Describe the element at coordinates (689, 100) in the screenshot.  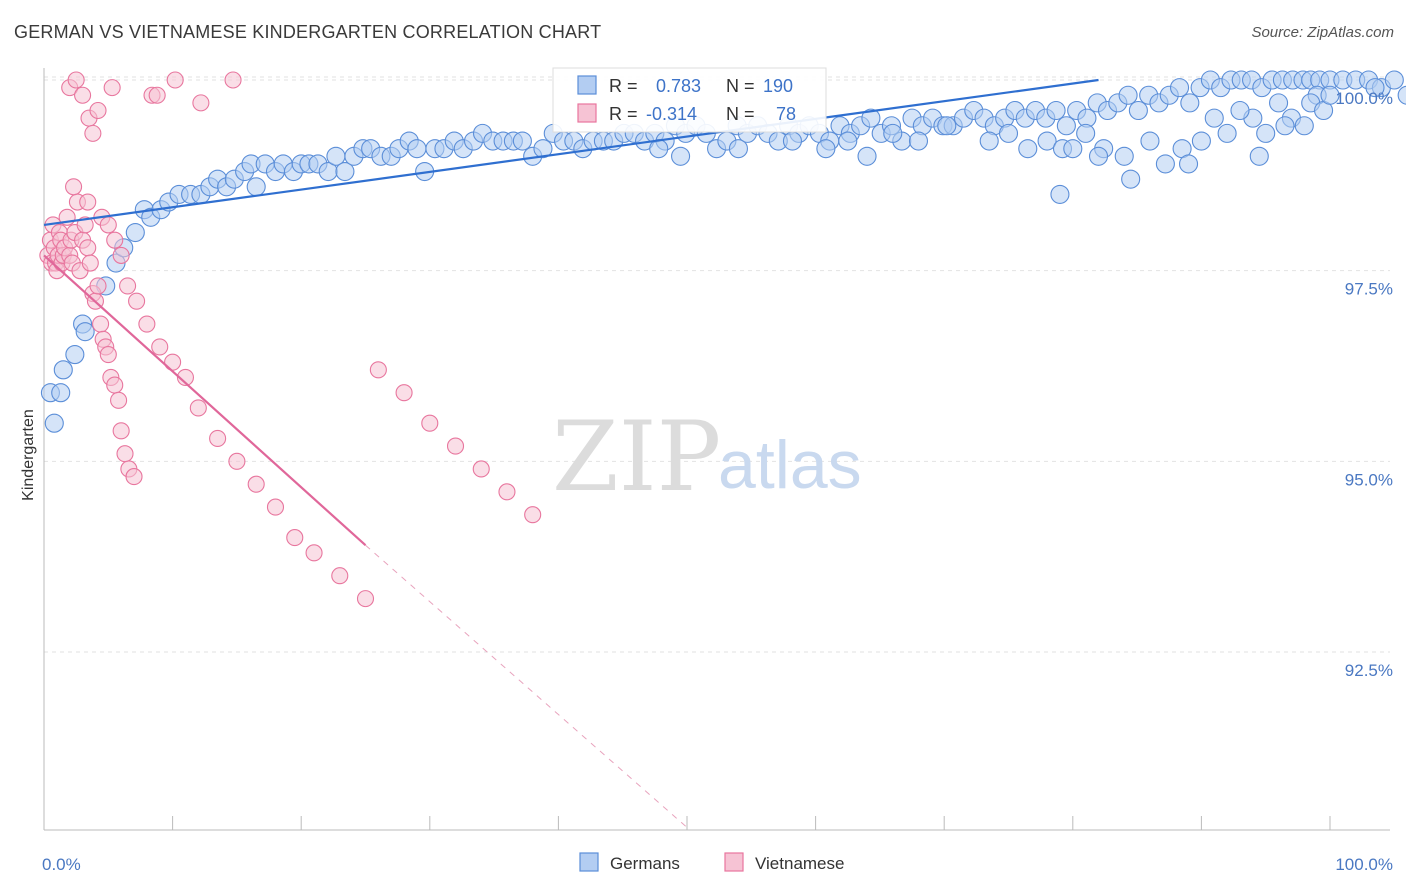
I see `stats-box: R = 0.783 N = 190 R = -0.314 N = 78` at that location.